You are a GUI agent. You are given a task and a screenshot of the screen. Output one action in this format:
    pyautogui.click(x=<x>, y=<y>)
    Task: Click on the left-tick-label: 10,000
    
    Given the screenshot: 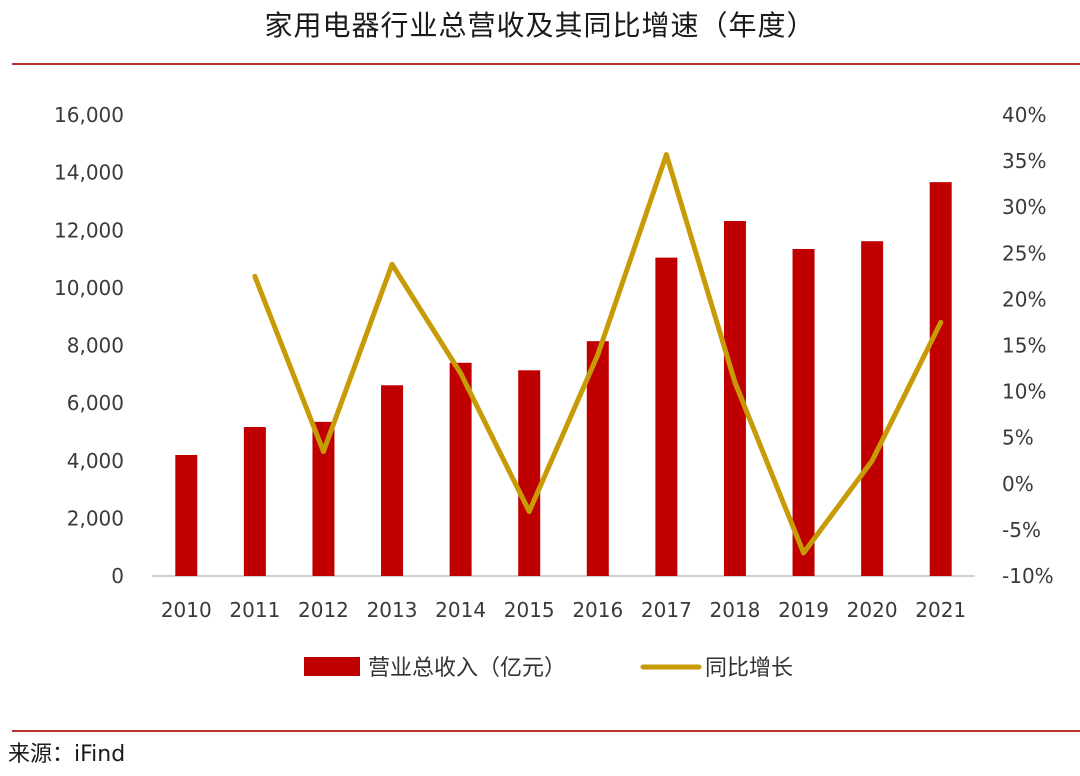 What is the action you would take?
    pyautogui.click(x=89, y=288)
    